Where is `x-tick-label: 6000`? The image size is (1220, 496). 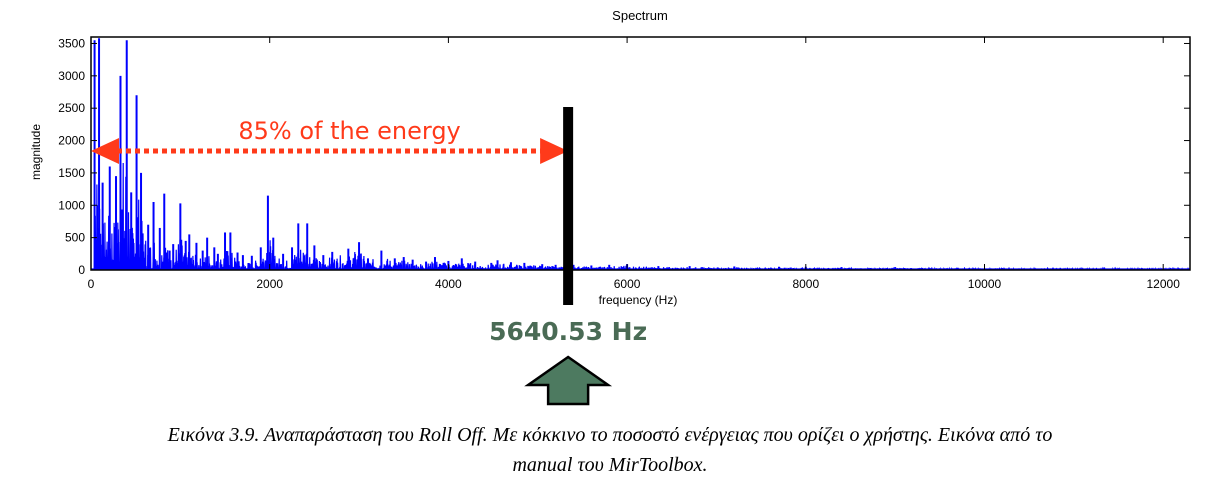
x-tick-label: 6000 is located at coordinates (627, 284).